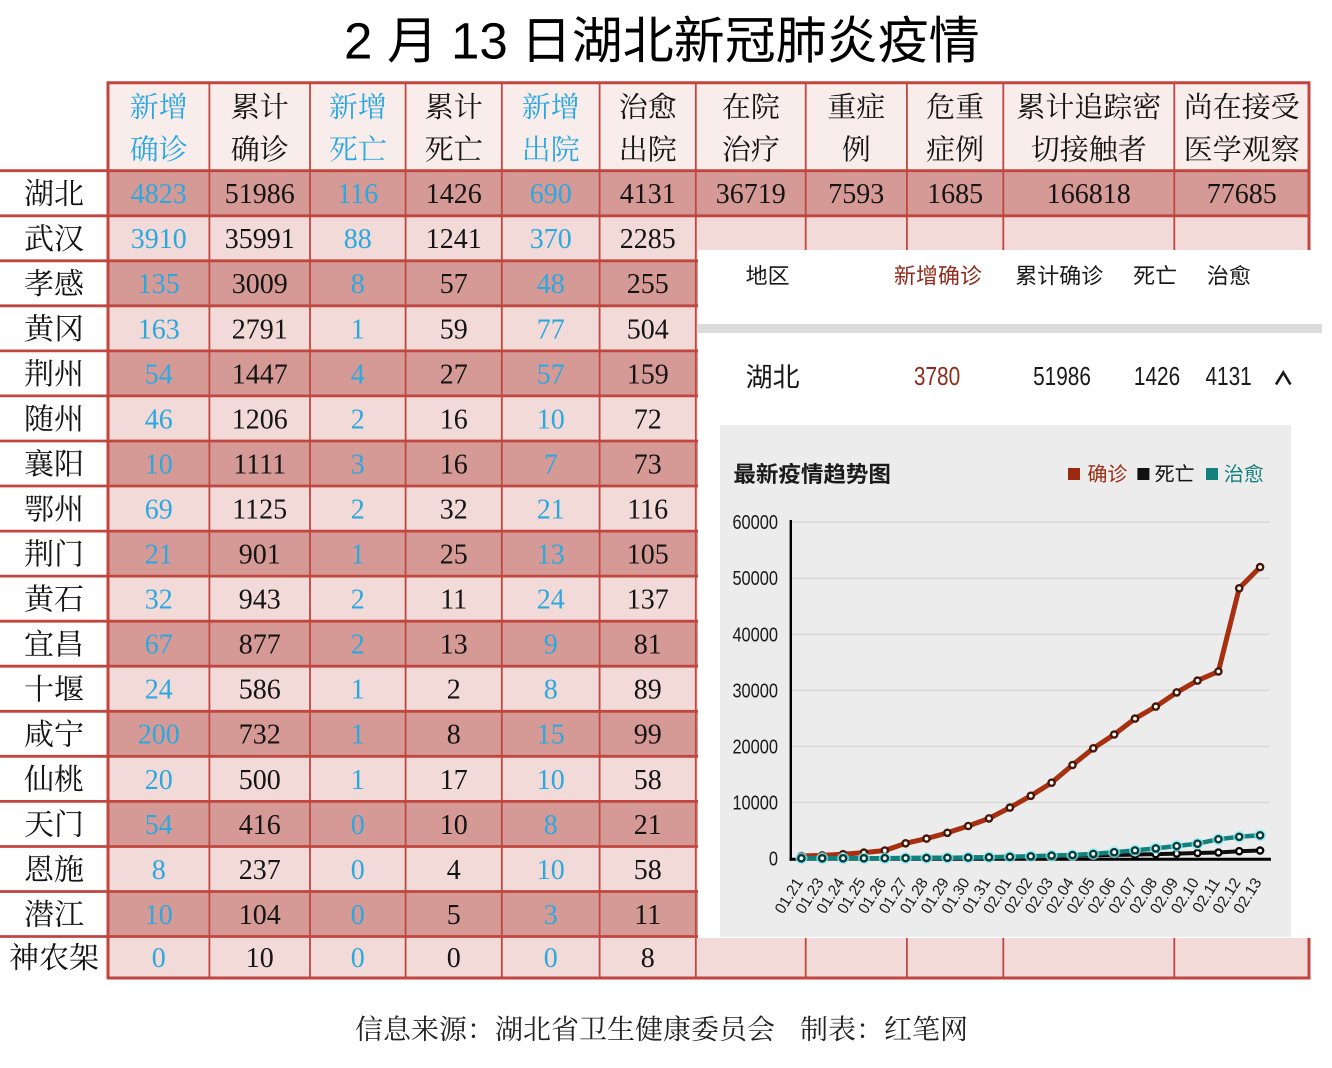 This screenshot has height=1068, width=1332. I want to click on svg-text: 72, so click(648, 419).